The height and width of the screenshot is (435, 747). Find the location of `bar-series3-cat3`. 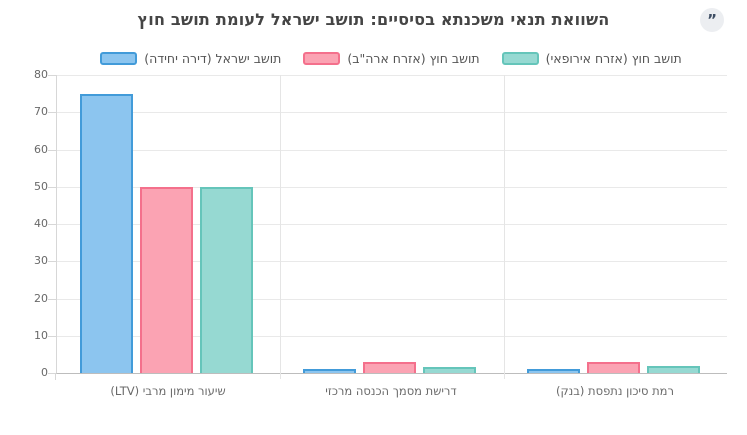

bar-series3-cat3 is located at coordinates (673, 369).